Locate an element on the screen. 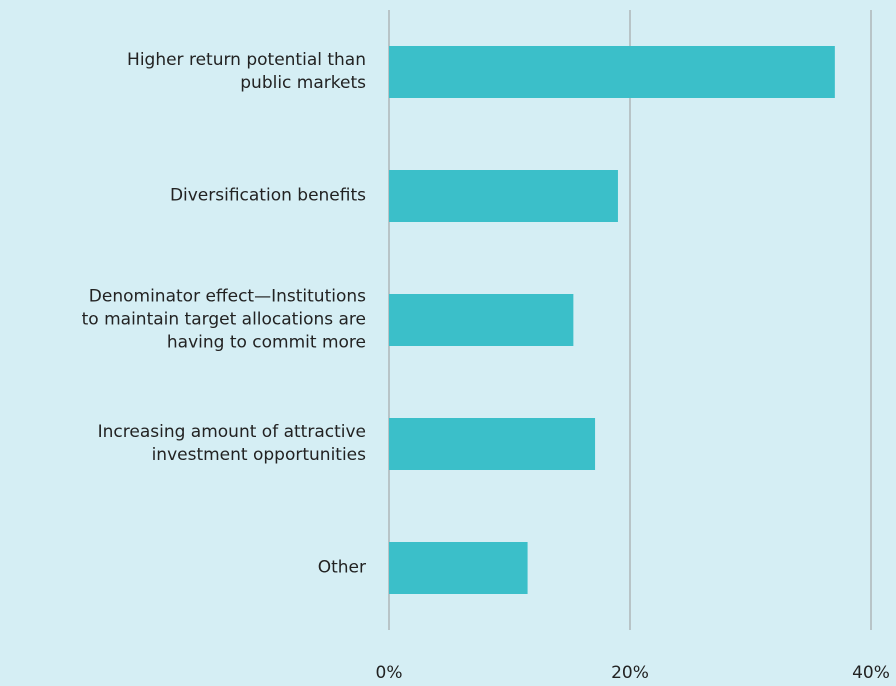  category-label: Other is located at coordinates (341, 567).